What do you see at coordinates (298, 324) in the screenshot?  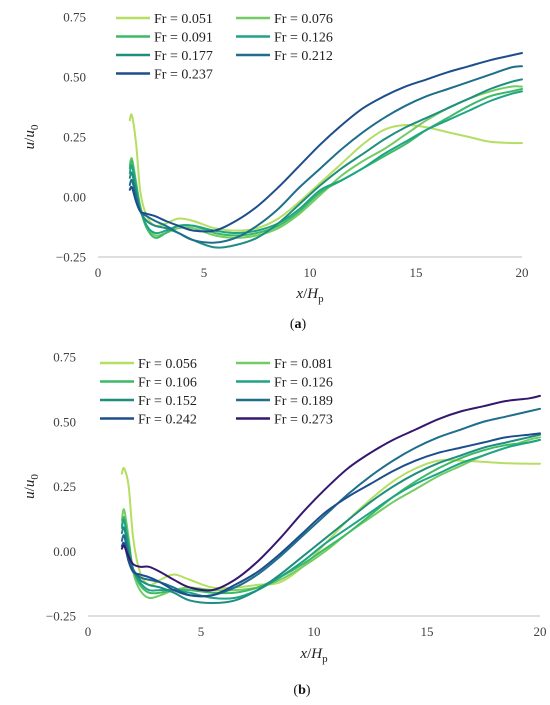 I see `panel-caption: (a)` at bounding box center [298, 324].